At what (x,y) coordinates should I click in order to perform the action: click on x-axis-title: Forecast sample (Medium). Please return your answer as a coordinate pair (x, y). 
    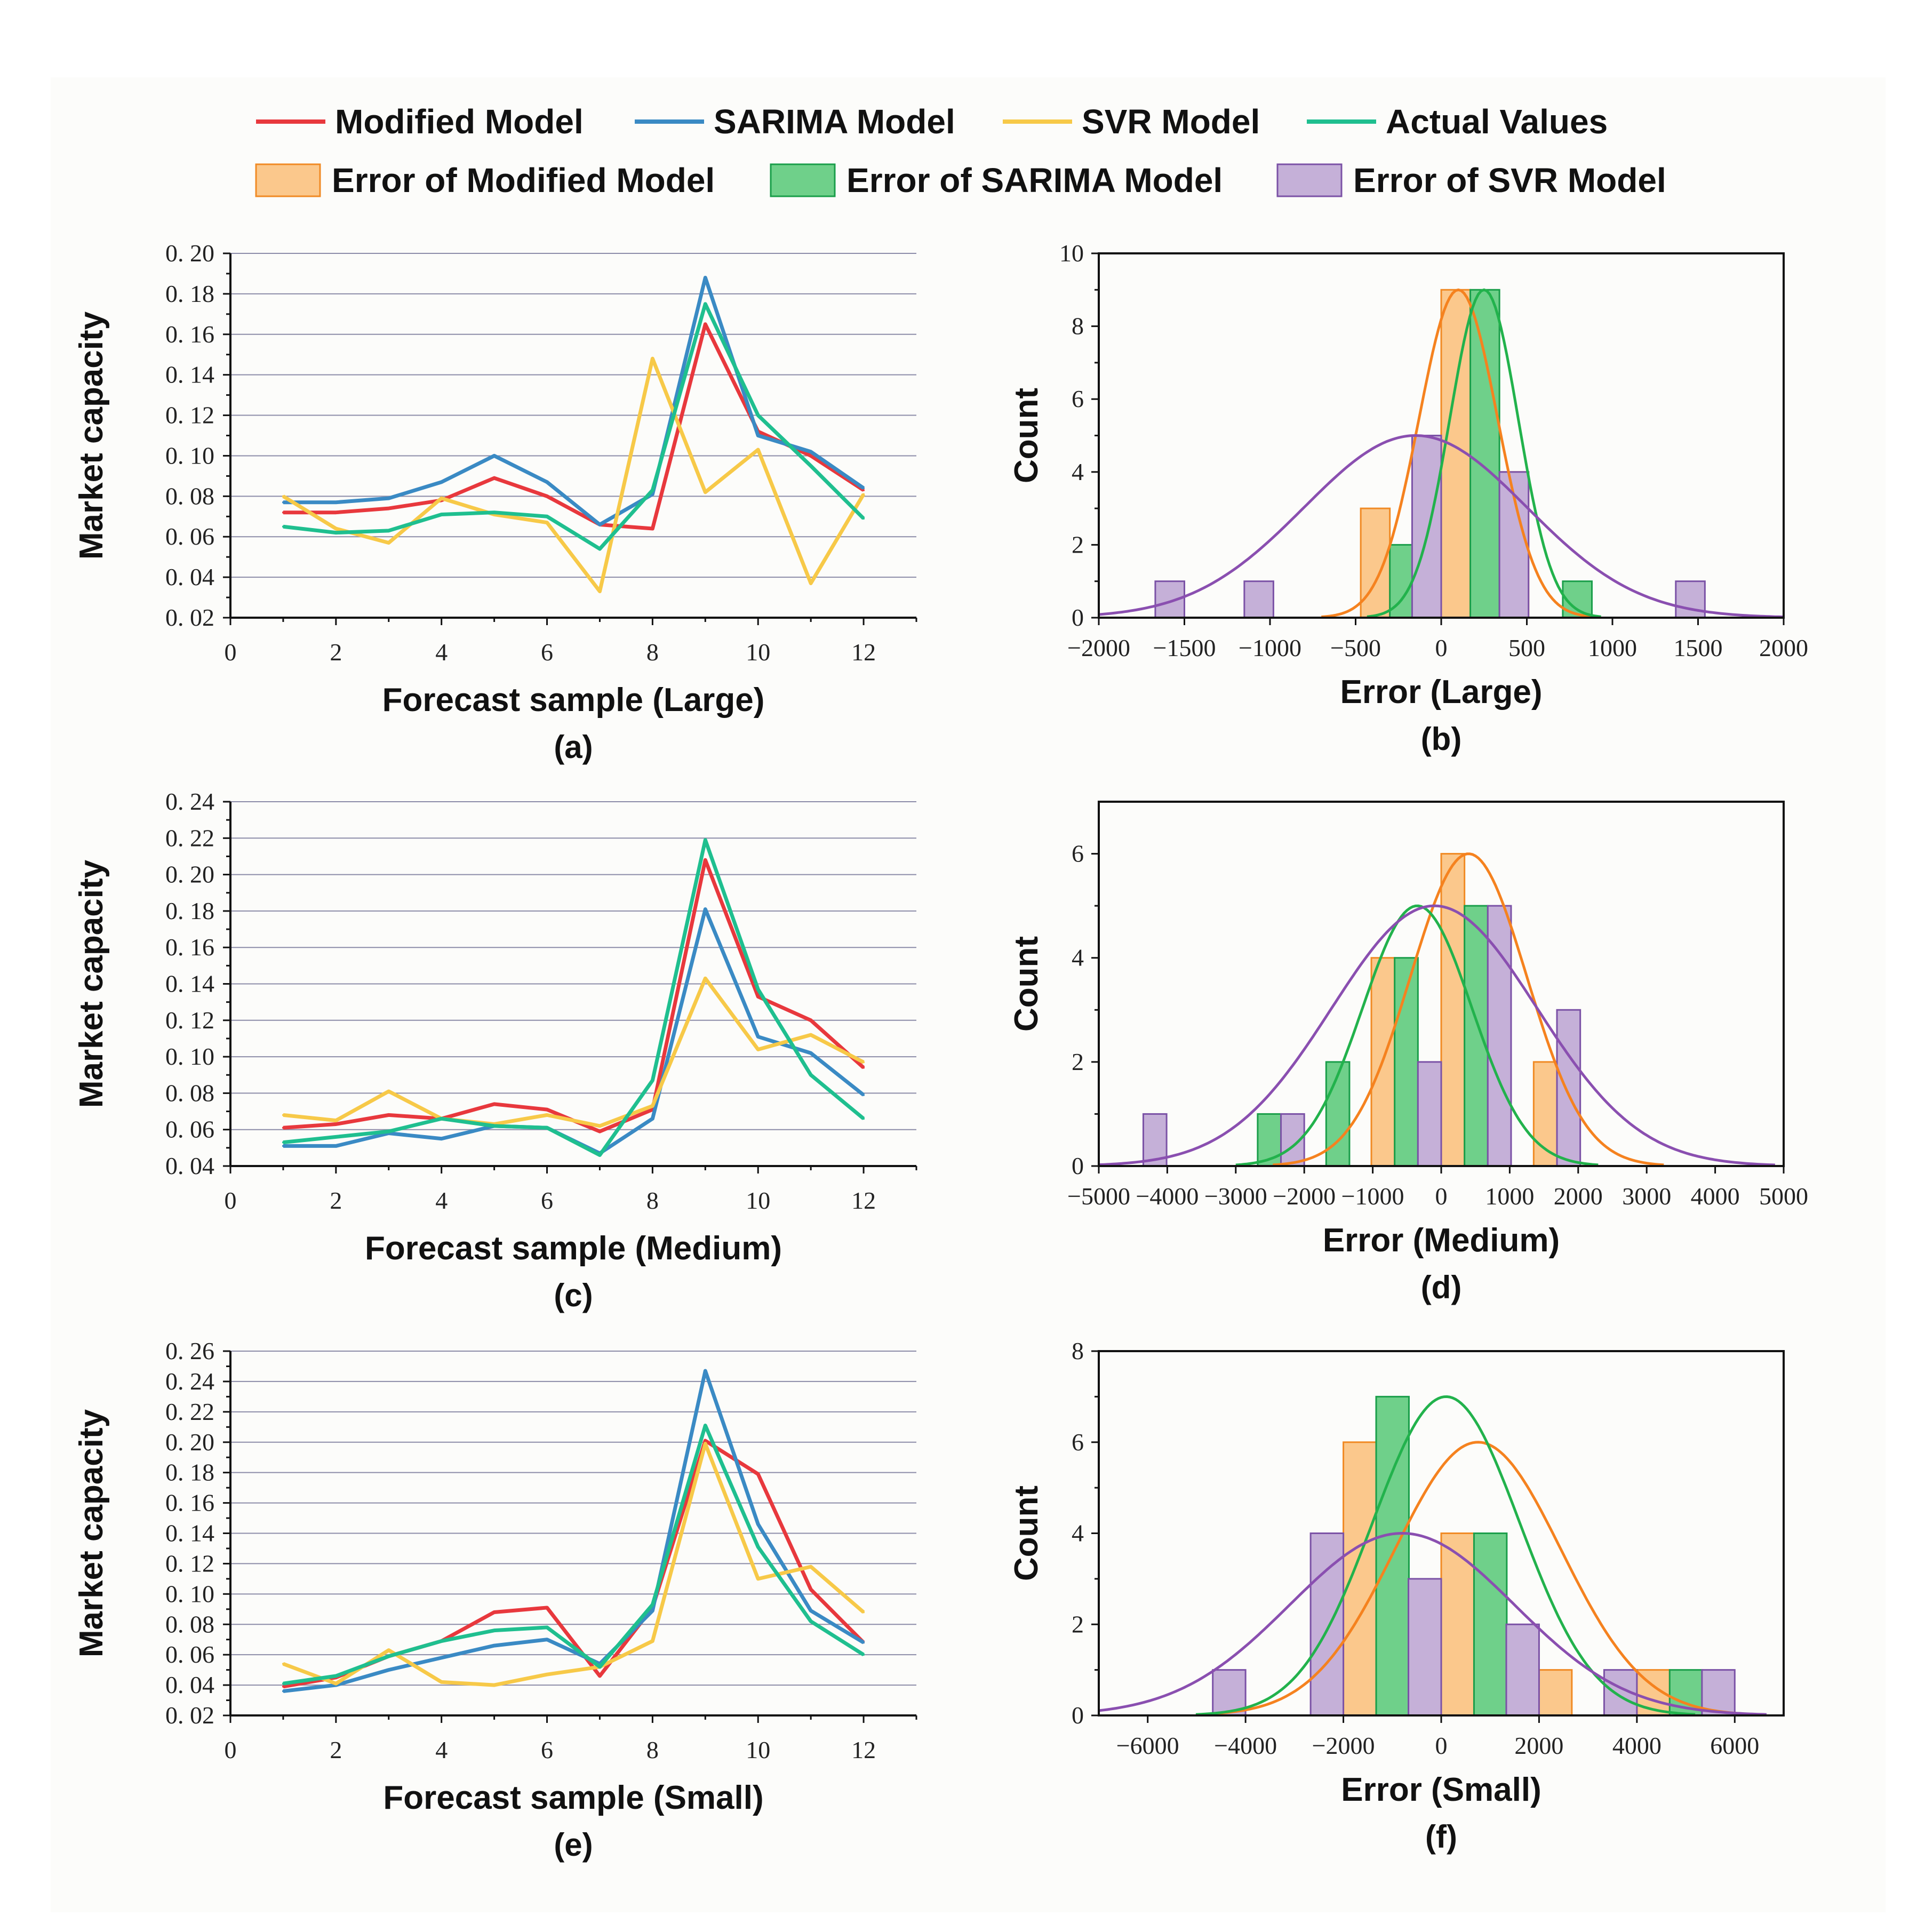
    Looking at the image, I should click on (573, 1249).